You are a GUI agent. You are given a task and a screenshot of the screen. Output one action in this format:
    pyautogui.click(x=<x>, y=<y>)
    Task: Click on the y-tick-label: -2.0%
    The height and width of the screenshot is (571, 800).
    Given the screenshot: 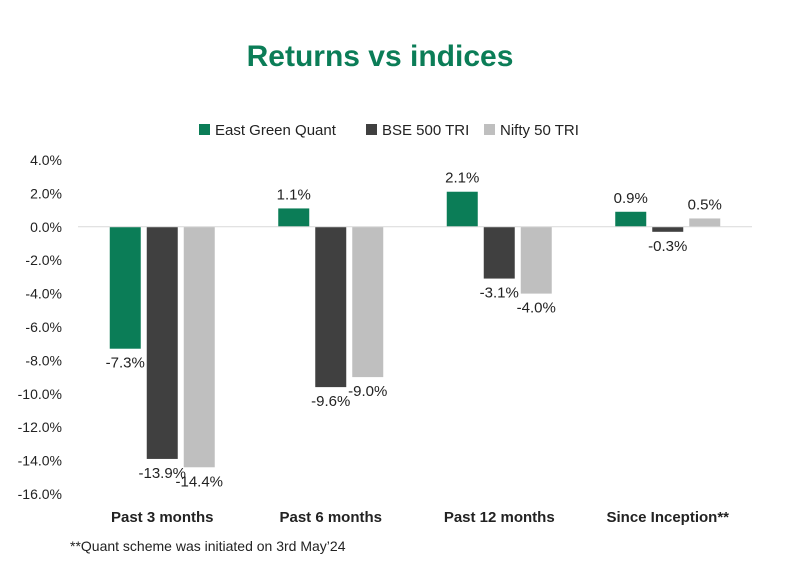 What is the action you would take?
    pyautogui.click(x=43, y=260)
    